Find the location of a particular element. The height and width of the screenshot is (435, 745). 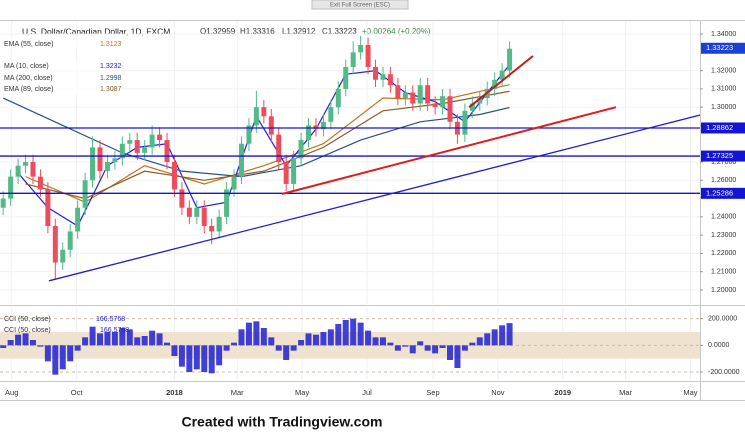

chart-title: U.S. Dollar/Canadian Dollar, 1D, FXCM is located at coordinates (96, 31).